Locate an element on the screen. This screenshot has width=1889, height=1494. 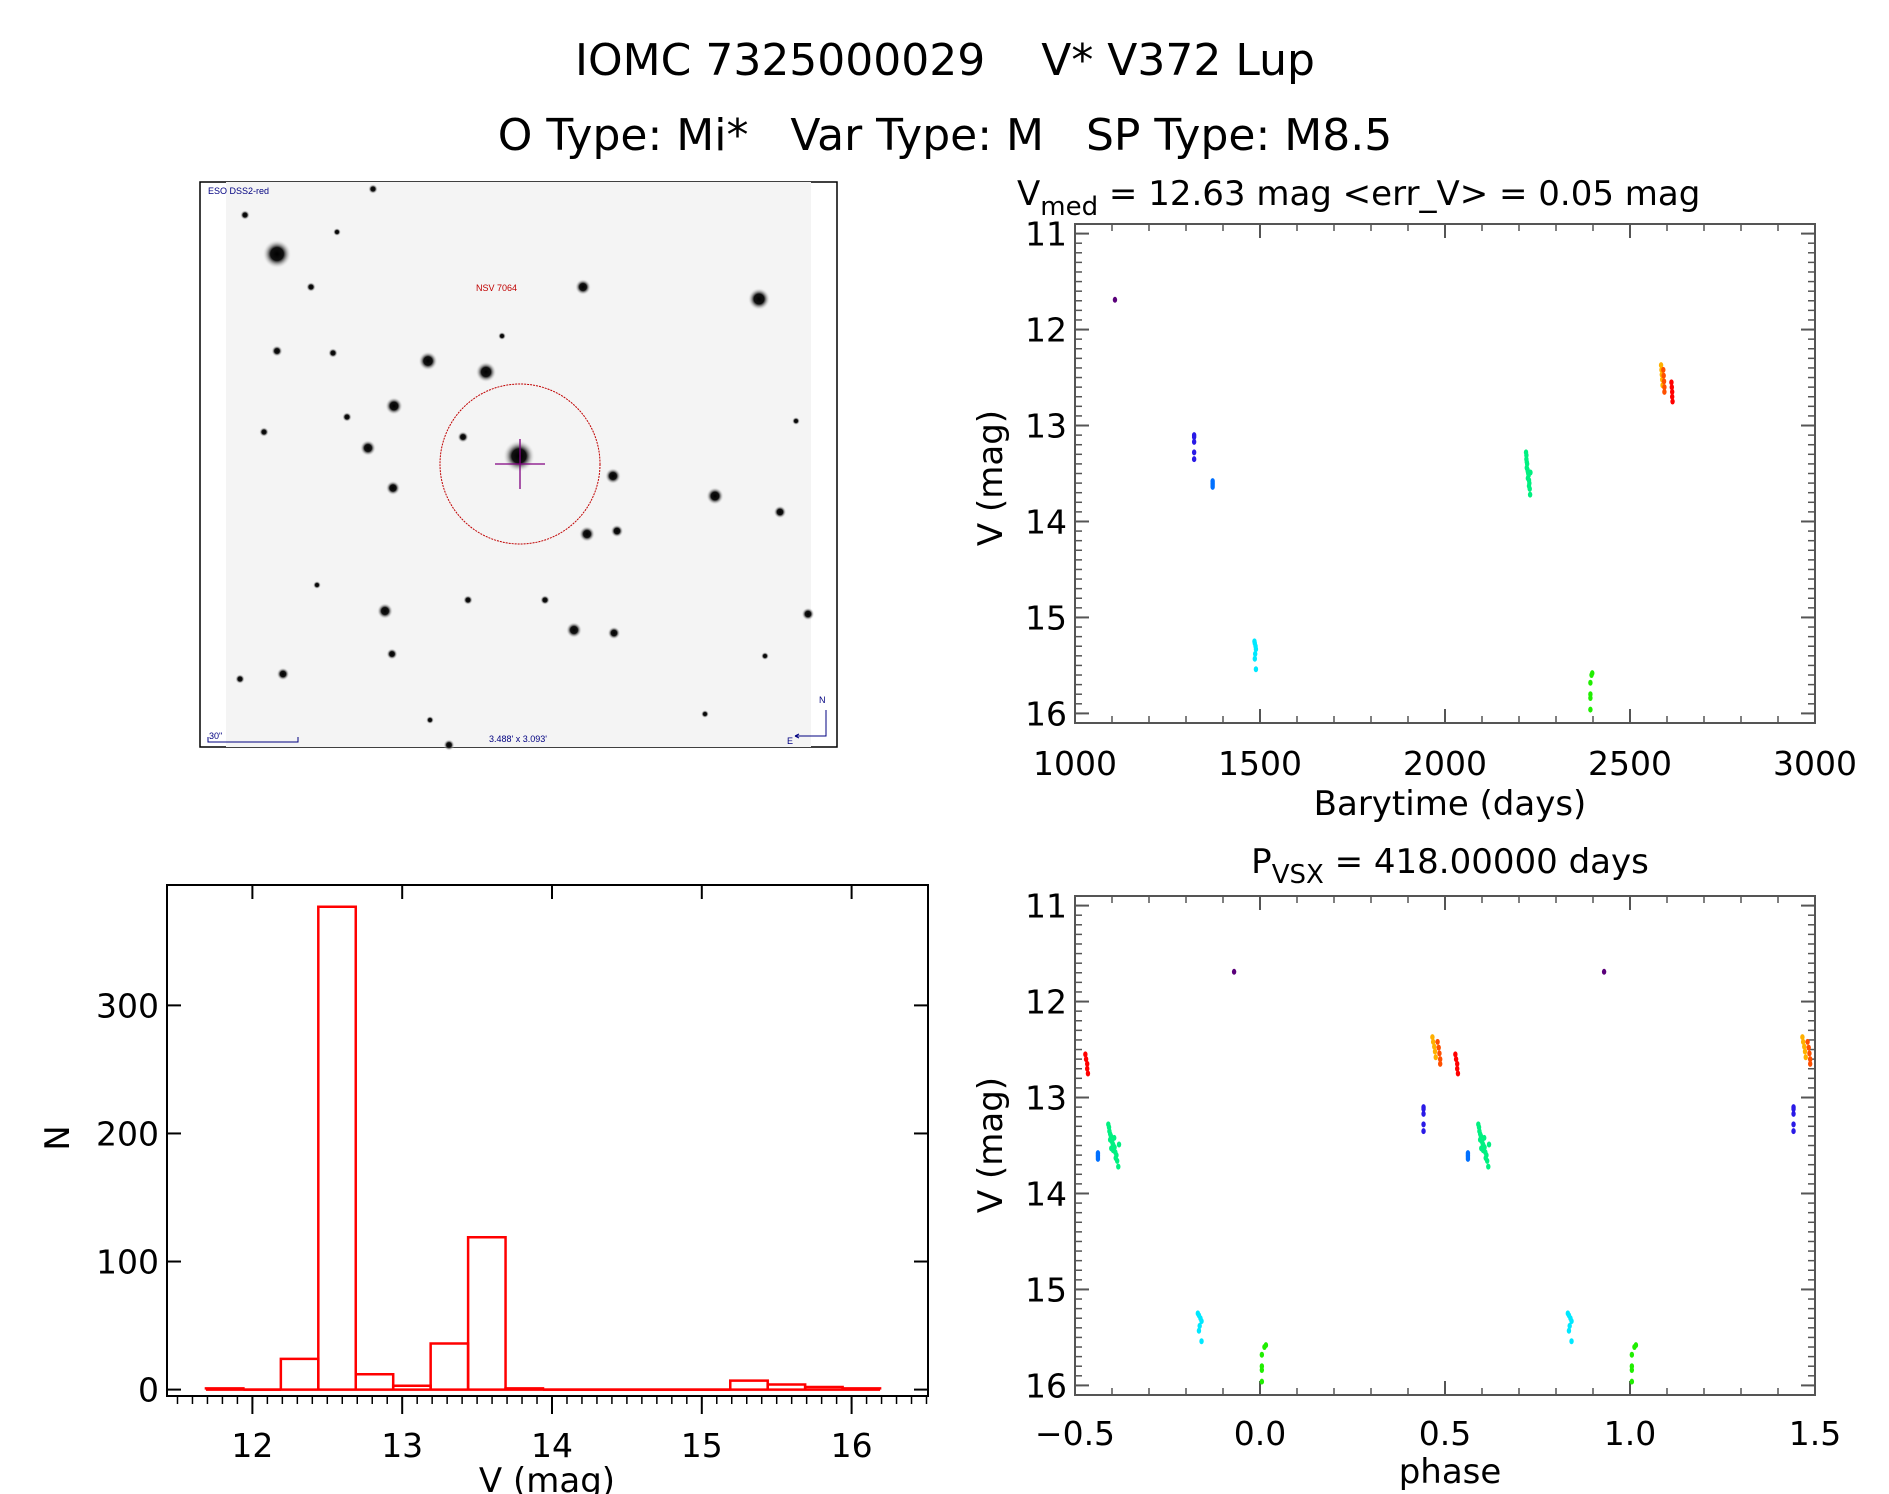
lightcurve-title: Vmed = 12.63 mag <err_V> = 0.05 mag is located at coordinates (1358, 198).